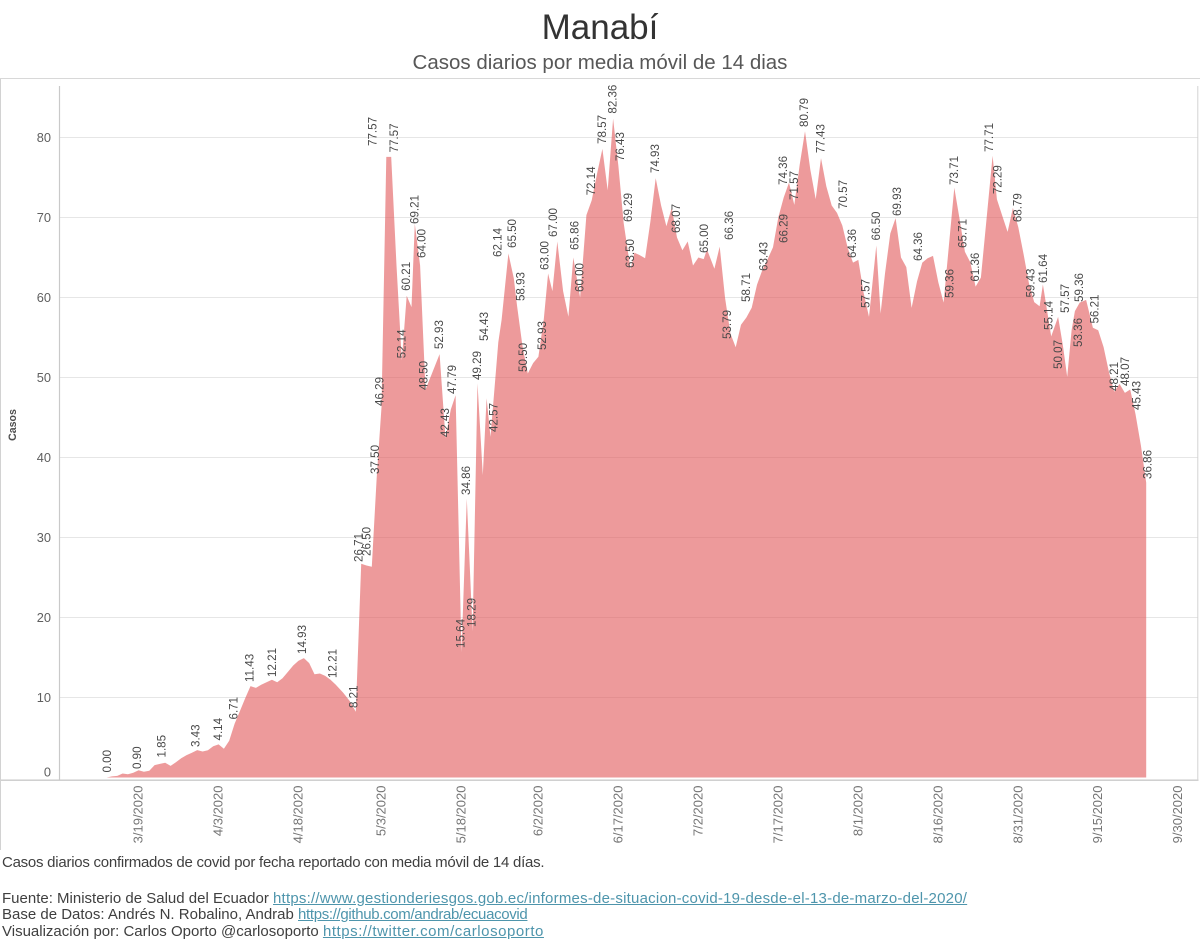 The image size is (1200, 945). What do you see at coordinates (477, 365) in the screenshot?
I see `svg-text: 49.29` at bounding box center [477, 365].